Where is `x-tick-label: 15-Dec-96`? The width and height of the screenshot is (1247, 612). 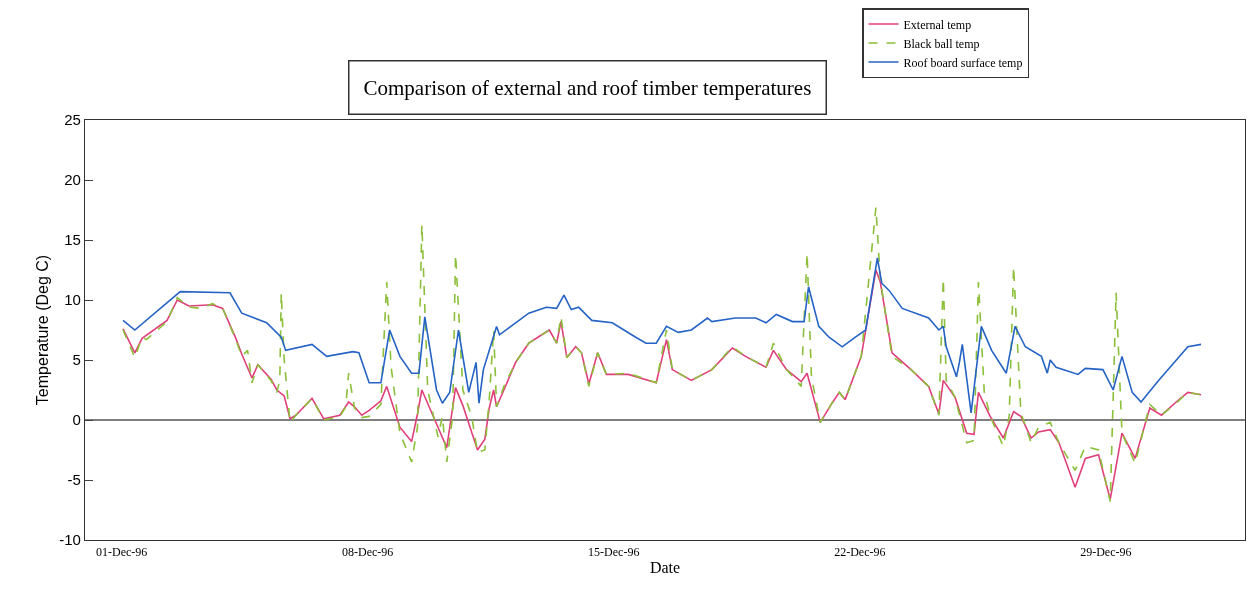
x-tick-label: 15-Dec-96 is located at coordinates (614, 551).